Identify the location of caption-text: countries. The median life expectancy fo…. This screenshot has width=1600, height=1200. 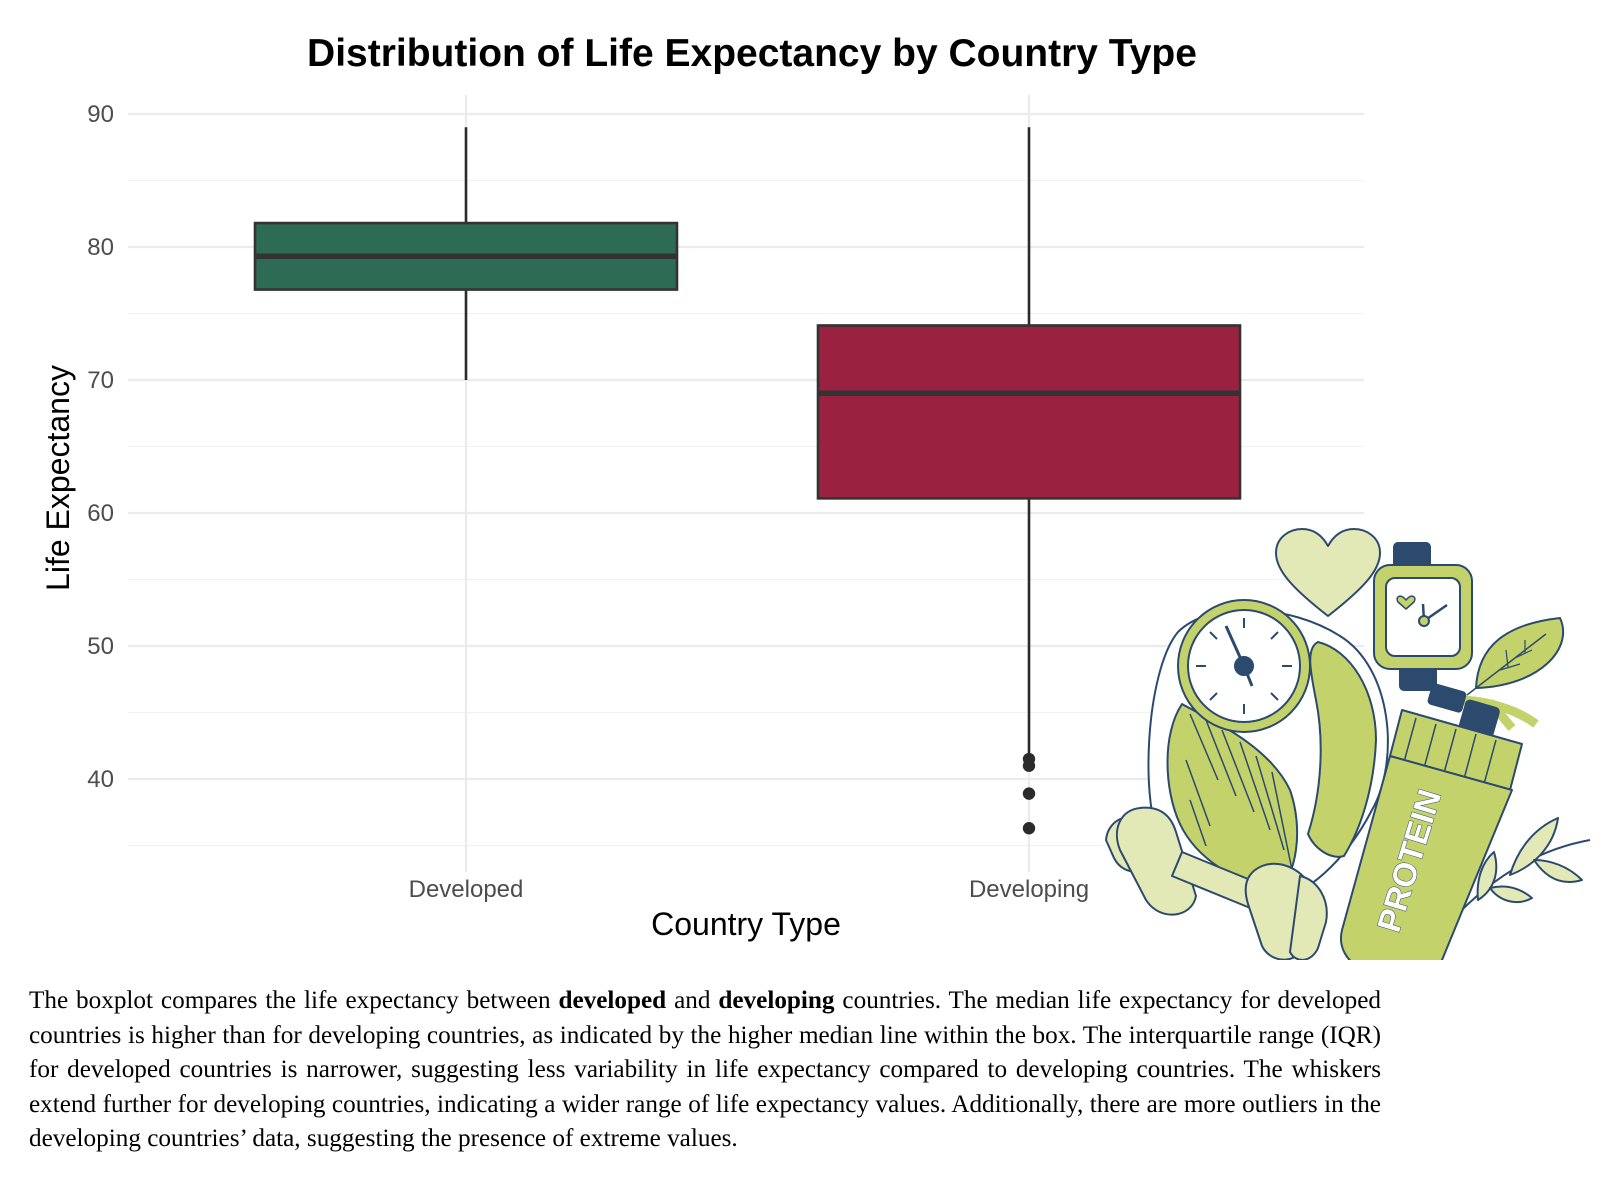
(705, 1070).